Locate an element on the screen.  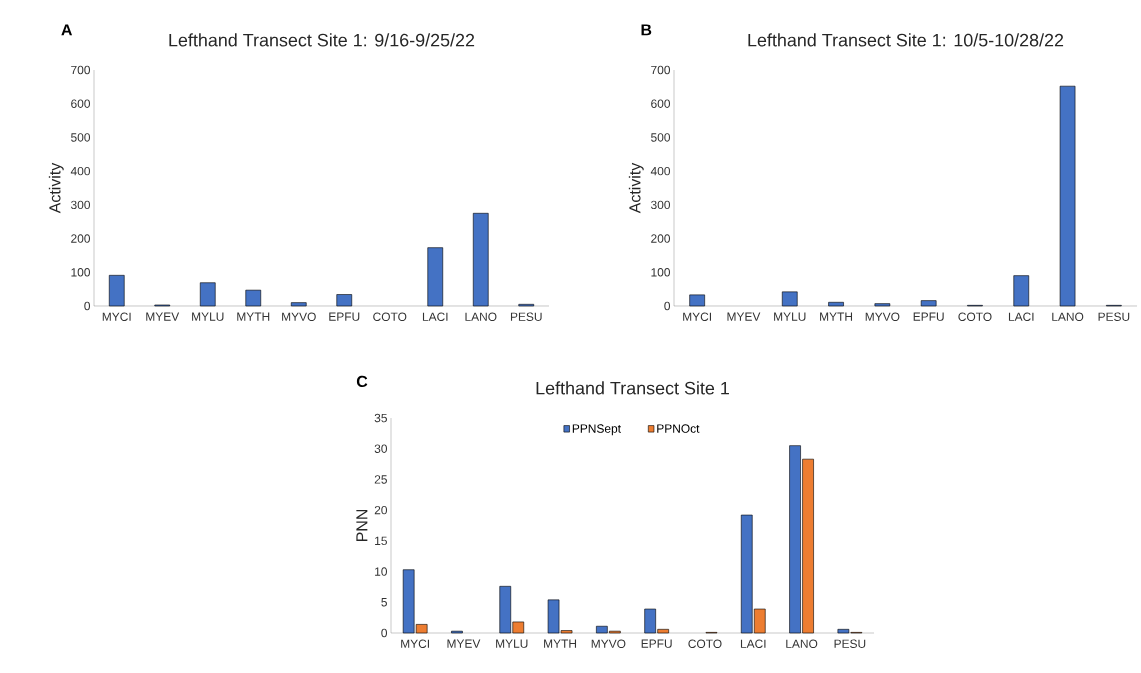
y-tick-label: 20 is located at coordinates (381, 510).